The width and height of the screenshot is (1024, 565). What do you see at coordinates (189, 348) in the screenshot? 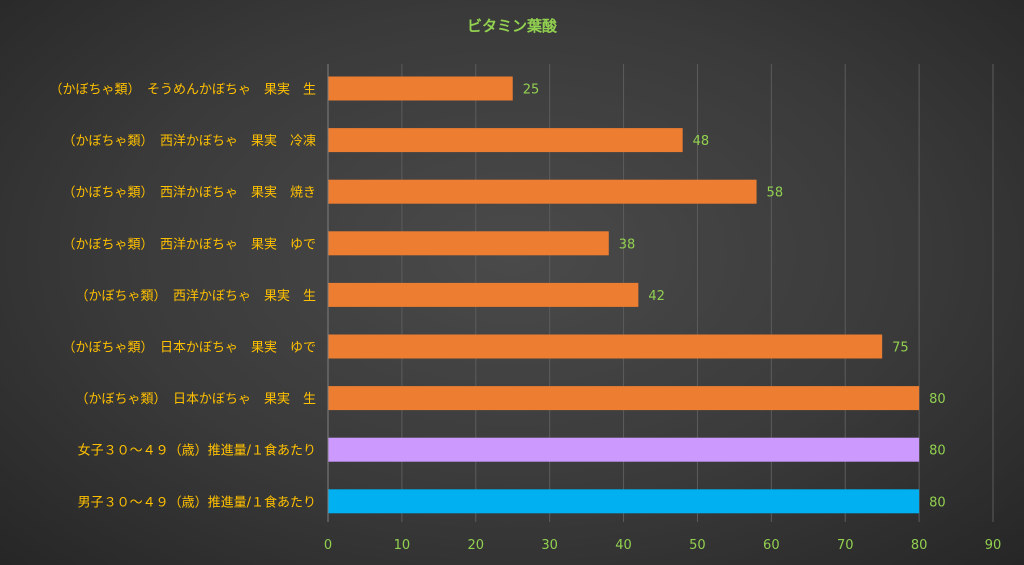
I see `category-label: （かぼちゃ類） 日本かぼちゃ 果実 ゆで` at bounding box center [189, 348].